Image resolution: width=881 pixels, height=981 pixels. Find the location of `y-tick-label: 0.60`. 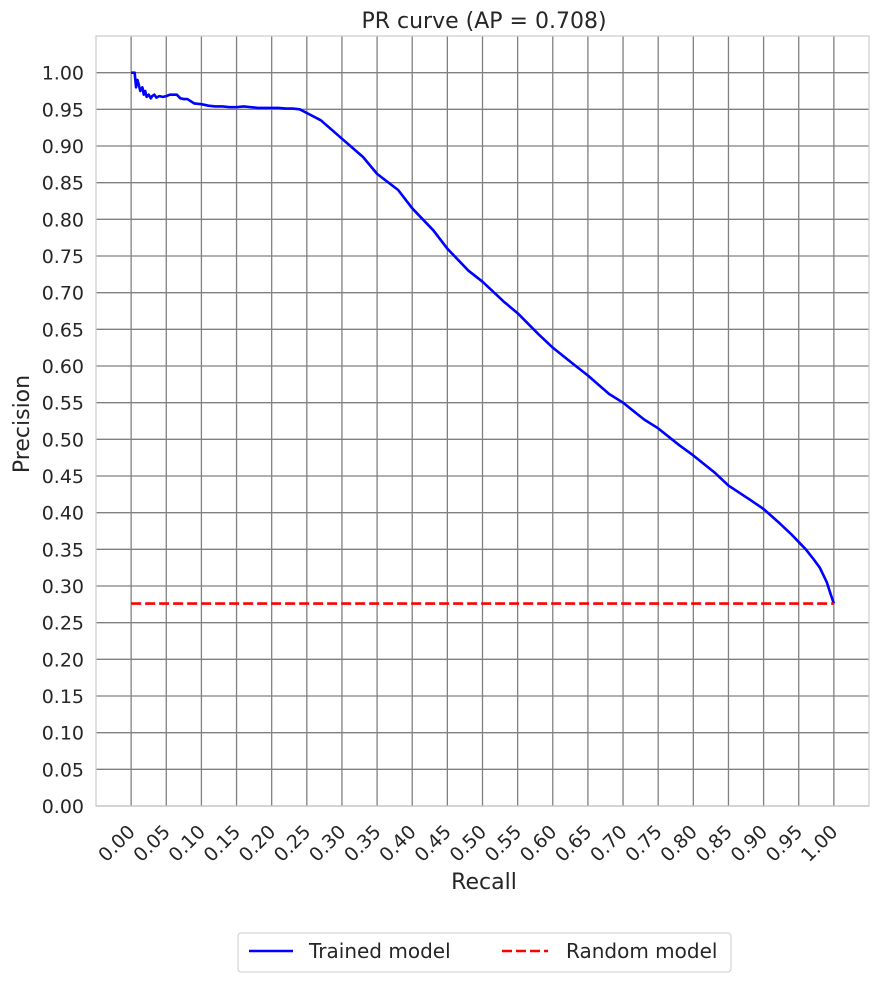

y-tick-label: 0.60 is located at coordinates (63, 367).